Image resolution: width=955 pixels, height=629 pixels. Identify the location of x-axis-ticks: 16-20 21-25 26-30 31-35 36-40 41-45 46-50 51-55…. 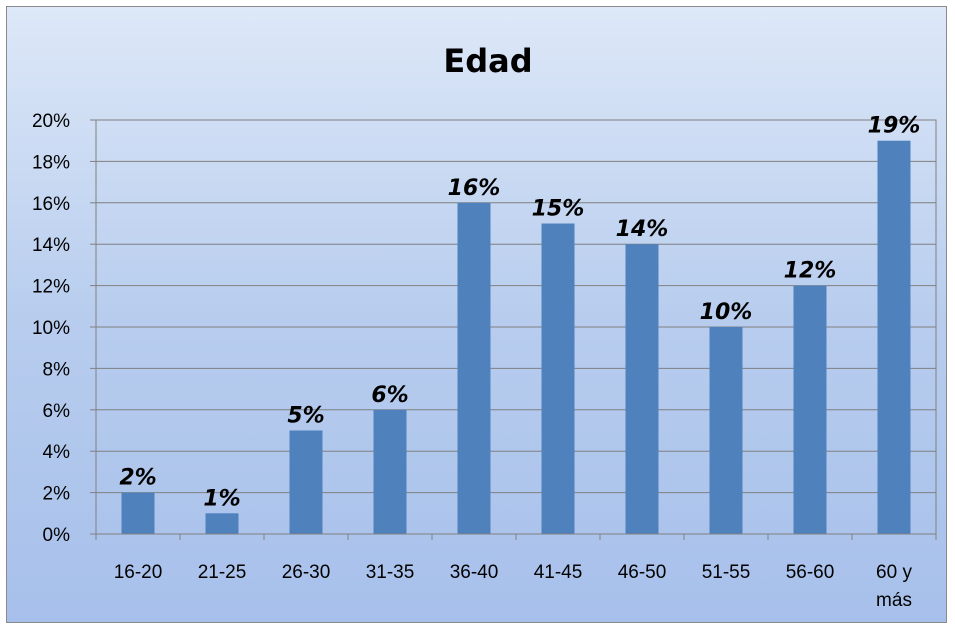
(516, 572).